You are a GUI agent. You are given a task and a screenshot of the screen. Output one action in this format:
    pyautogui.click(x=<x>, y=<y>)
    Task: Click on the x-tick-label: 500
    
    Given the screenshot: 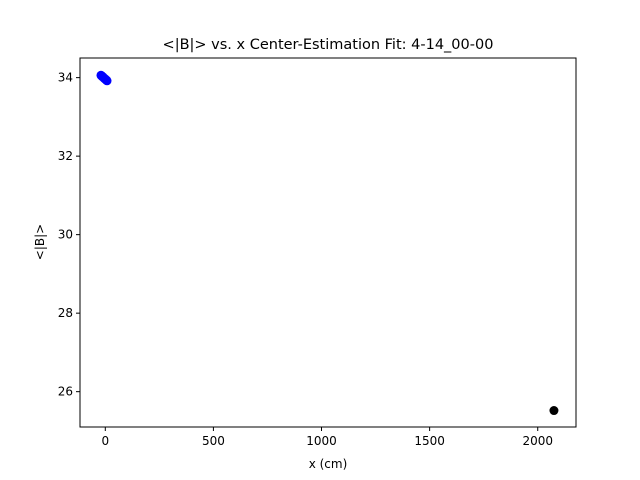 What is the action you would take?
    pyautogui.click(x=213, y=441)
    